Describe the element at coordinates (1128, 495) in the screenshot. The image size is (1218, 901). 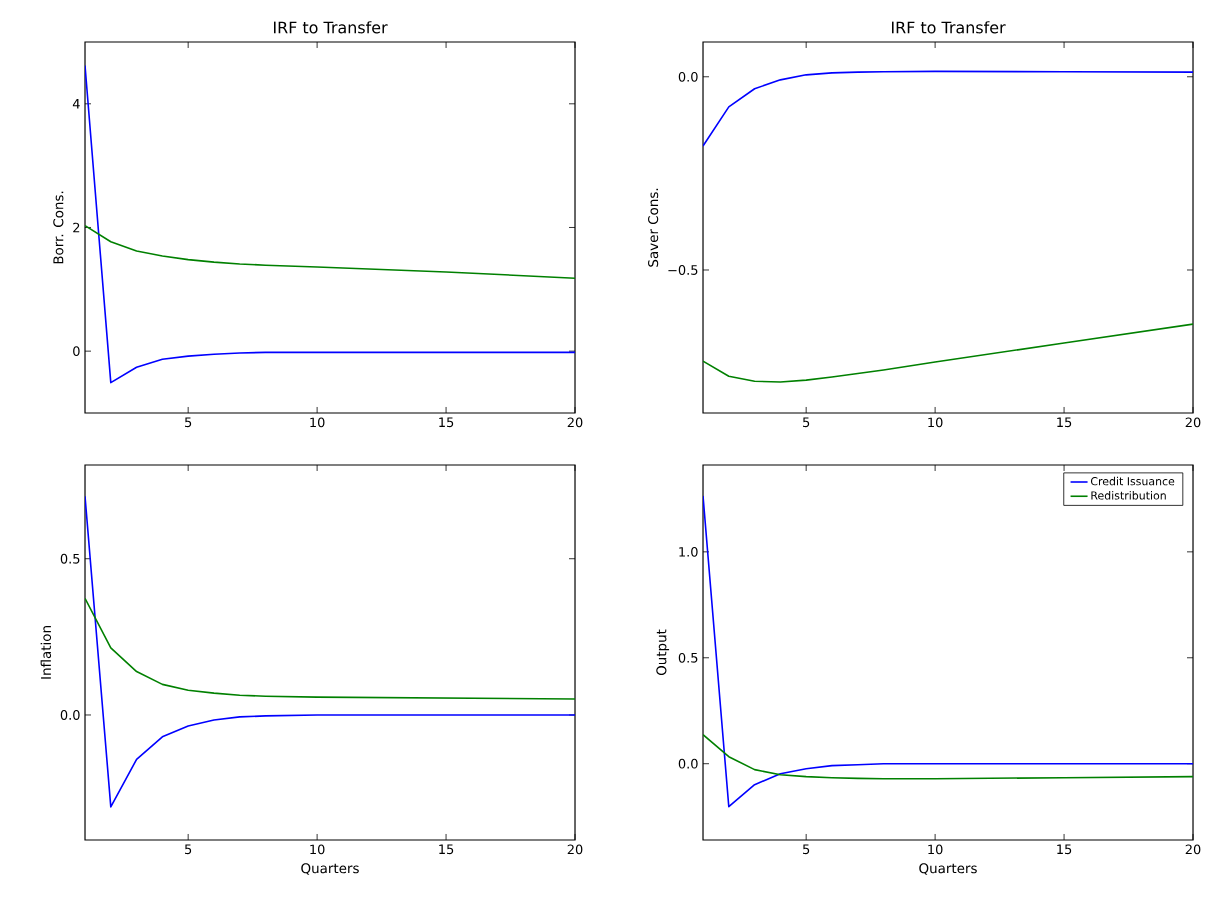
I see `legend-label: Redistribution` at that location.